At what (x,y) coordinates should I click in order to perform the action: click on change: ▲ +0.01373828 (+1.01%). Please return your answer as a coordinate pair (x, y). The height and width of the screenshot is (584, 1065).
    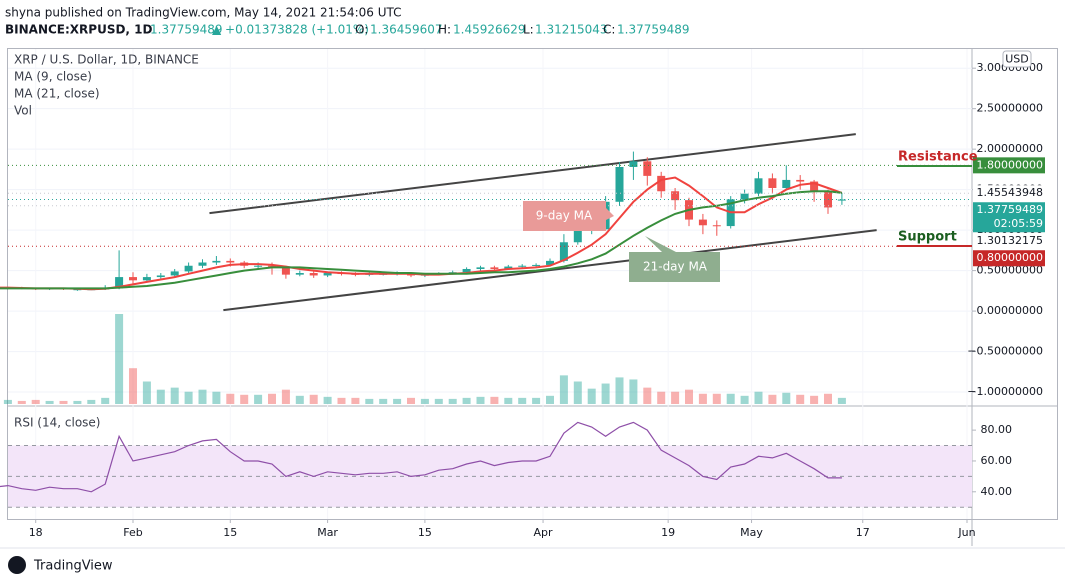
    Looking at the image, I should click on (290, 30).